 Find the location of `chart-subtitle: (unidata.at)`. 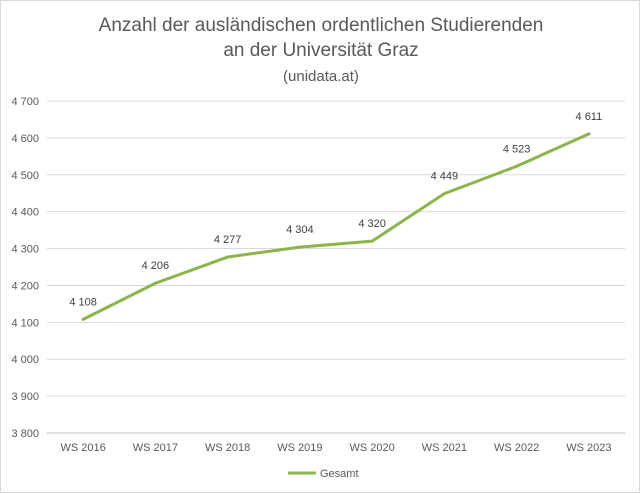

chart-subtitle: (unidata.at) is located at coordinates (321, 76).